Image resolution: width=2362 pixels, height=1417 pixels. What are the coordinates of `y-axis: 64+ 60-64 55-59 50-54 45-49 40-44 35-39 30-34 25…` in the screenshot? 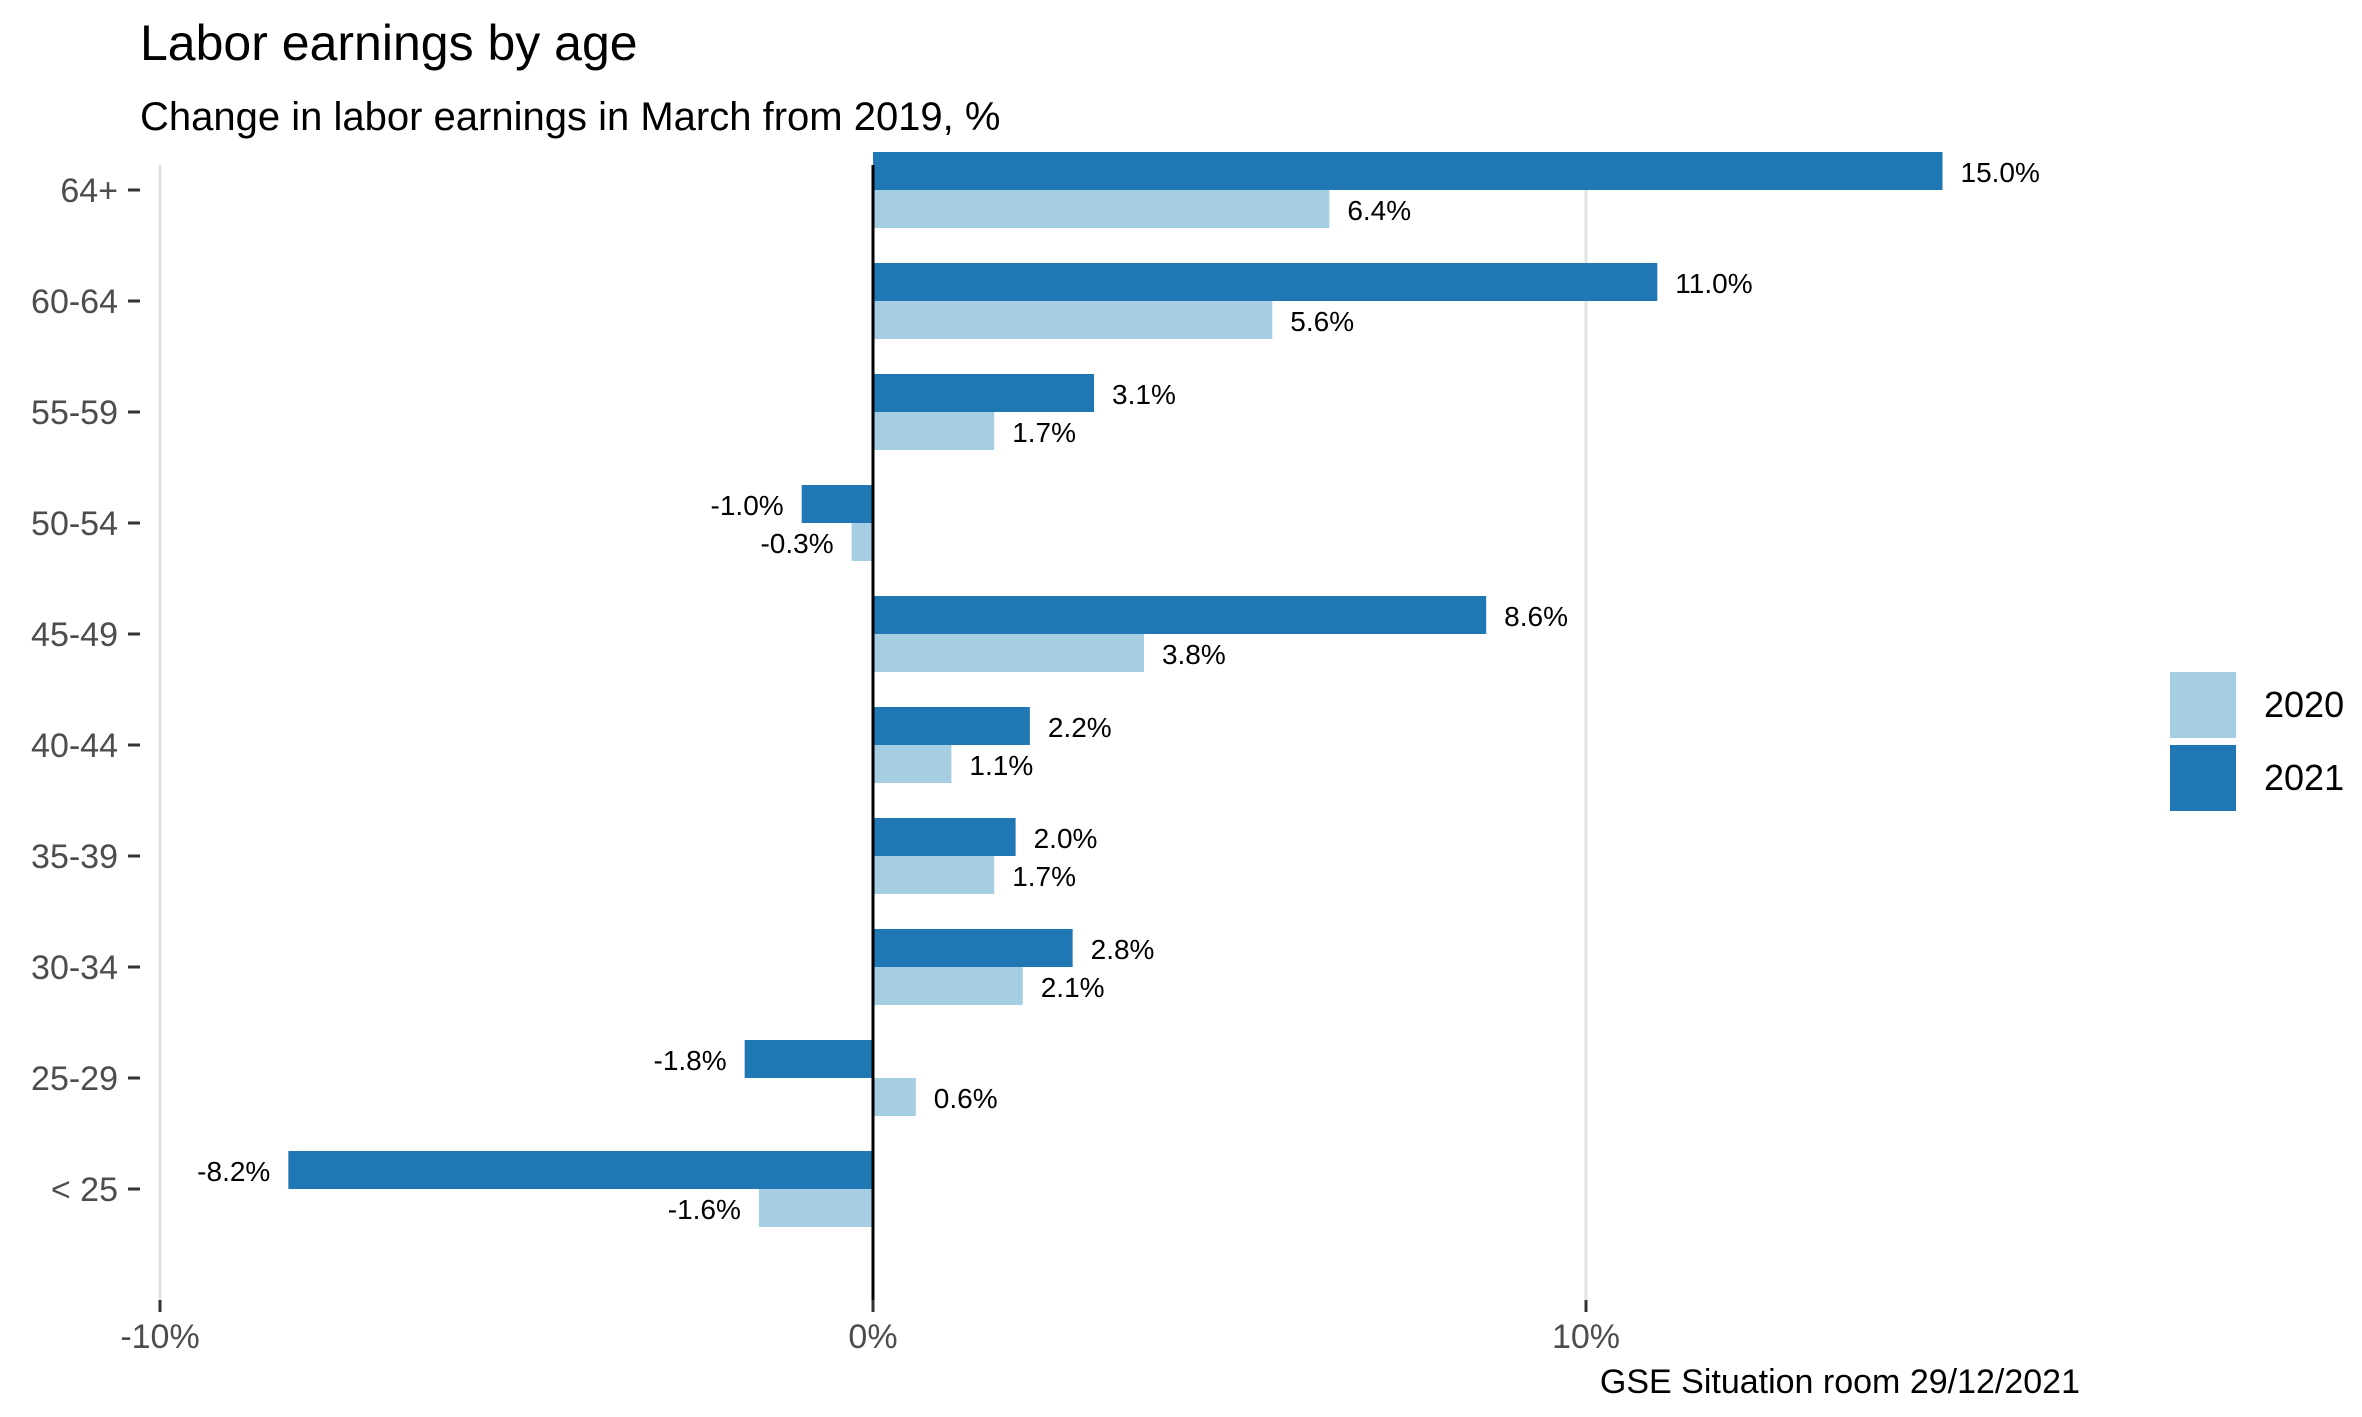 It's located at (85, 690).